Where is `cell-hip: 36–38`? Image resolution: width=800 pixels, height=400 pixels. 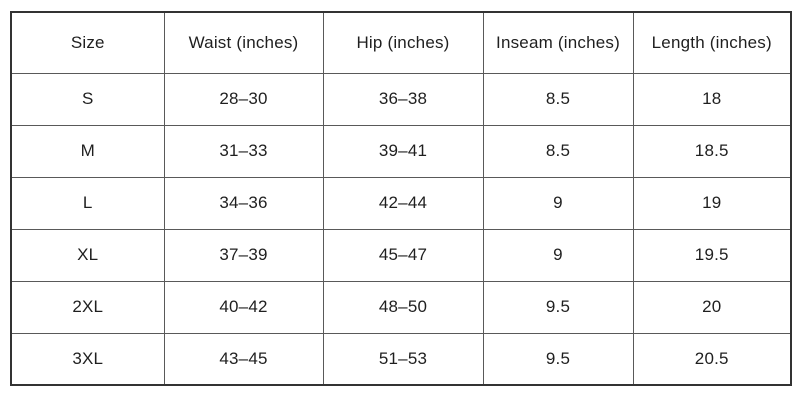
cell-hip: 36–38 is located at coordinates (403, 99).